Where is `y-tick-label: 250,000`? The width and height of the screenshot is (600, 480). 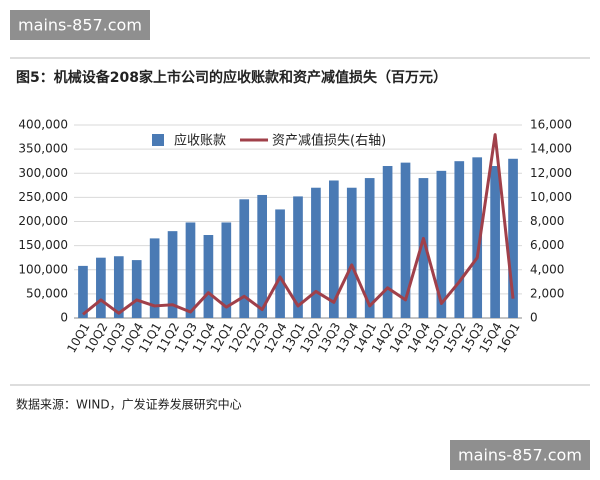 y-tick-label: 250,000 is located at coordinates (43, 197).